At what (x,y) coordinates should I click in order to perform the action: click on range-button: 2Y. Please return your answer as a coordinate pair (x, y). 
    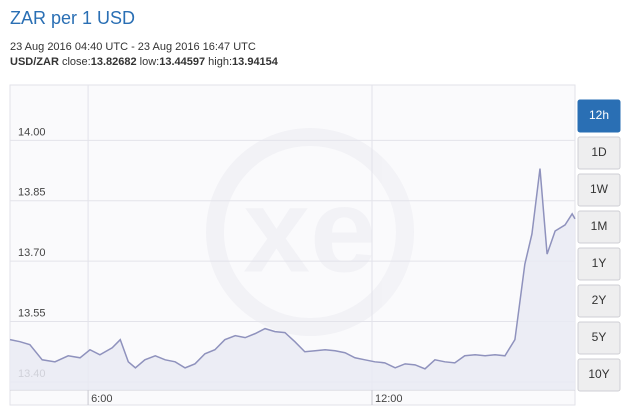
    Looking at the image, I should click on (599, 301).